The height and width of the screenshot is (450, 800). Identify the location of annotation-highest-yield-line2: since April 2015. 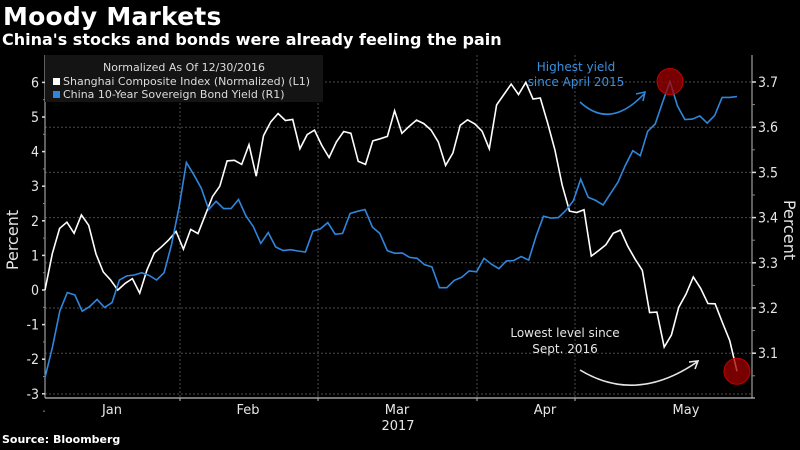
(576, 82).